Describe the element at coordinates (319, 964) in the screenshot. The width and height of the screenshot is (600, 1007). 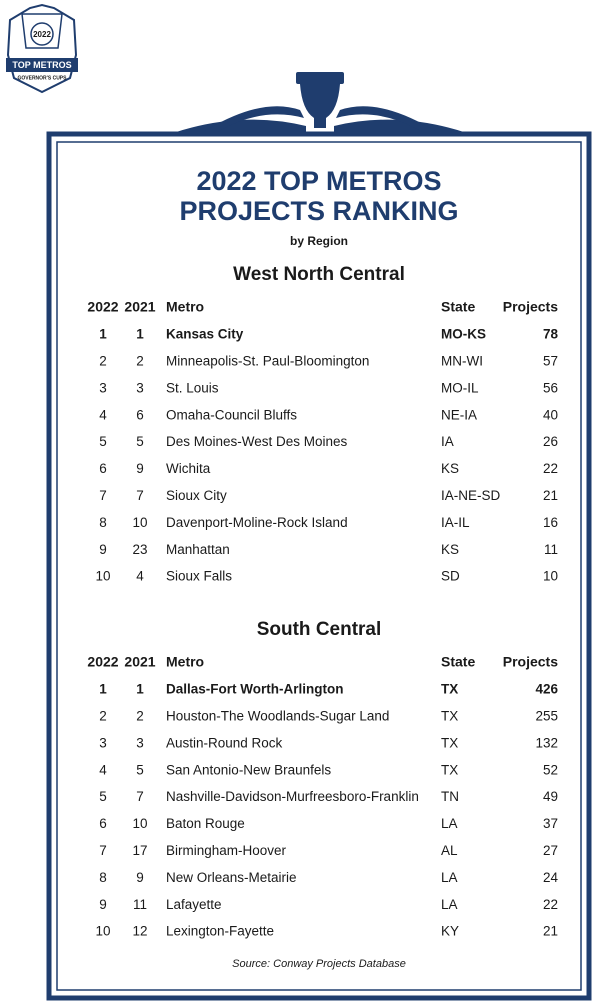
I see `source: Source: Conway Projects Database` at that location.